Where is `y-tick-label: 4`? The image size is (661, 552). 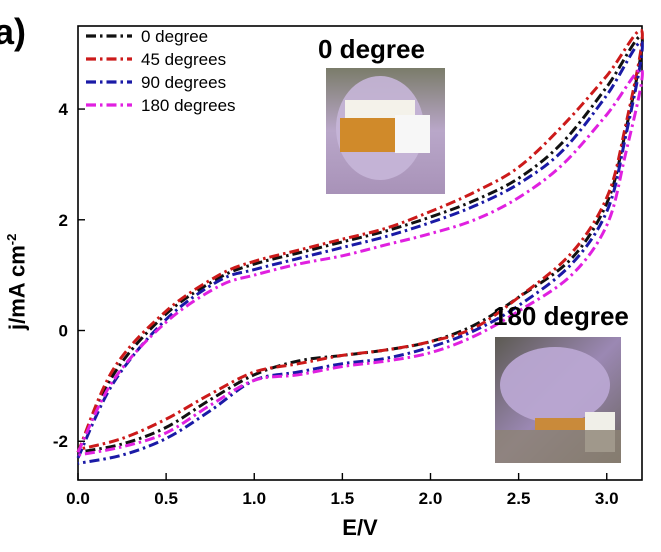
y-tick-label: 4 is located at coordinates (64, 109).